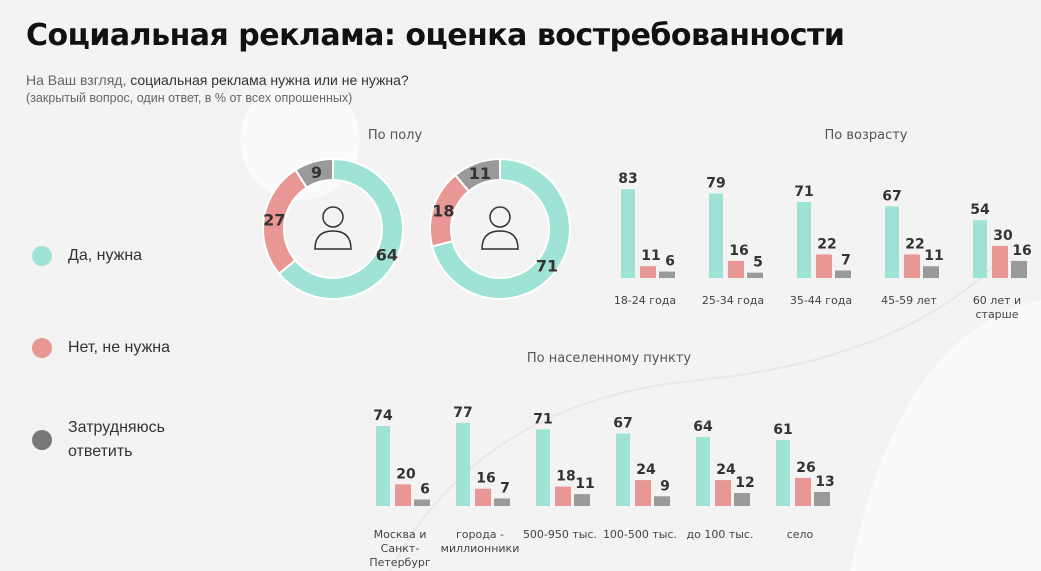 This screenshot has width=1041, height=571. What do you see at coordinates (500, 240) in the screenshot?
I see `person-body-icon` at bounding box center [500, 240].